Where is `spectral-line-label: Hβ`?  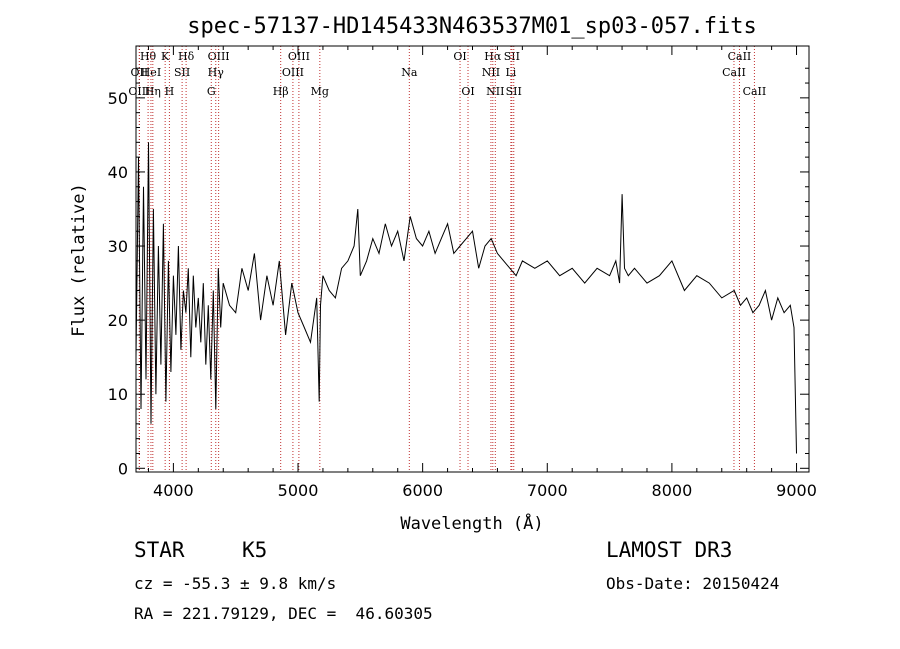 spectral-line-label: Hβ is located at coordinates (281, 91).